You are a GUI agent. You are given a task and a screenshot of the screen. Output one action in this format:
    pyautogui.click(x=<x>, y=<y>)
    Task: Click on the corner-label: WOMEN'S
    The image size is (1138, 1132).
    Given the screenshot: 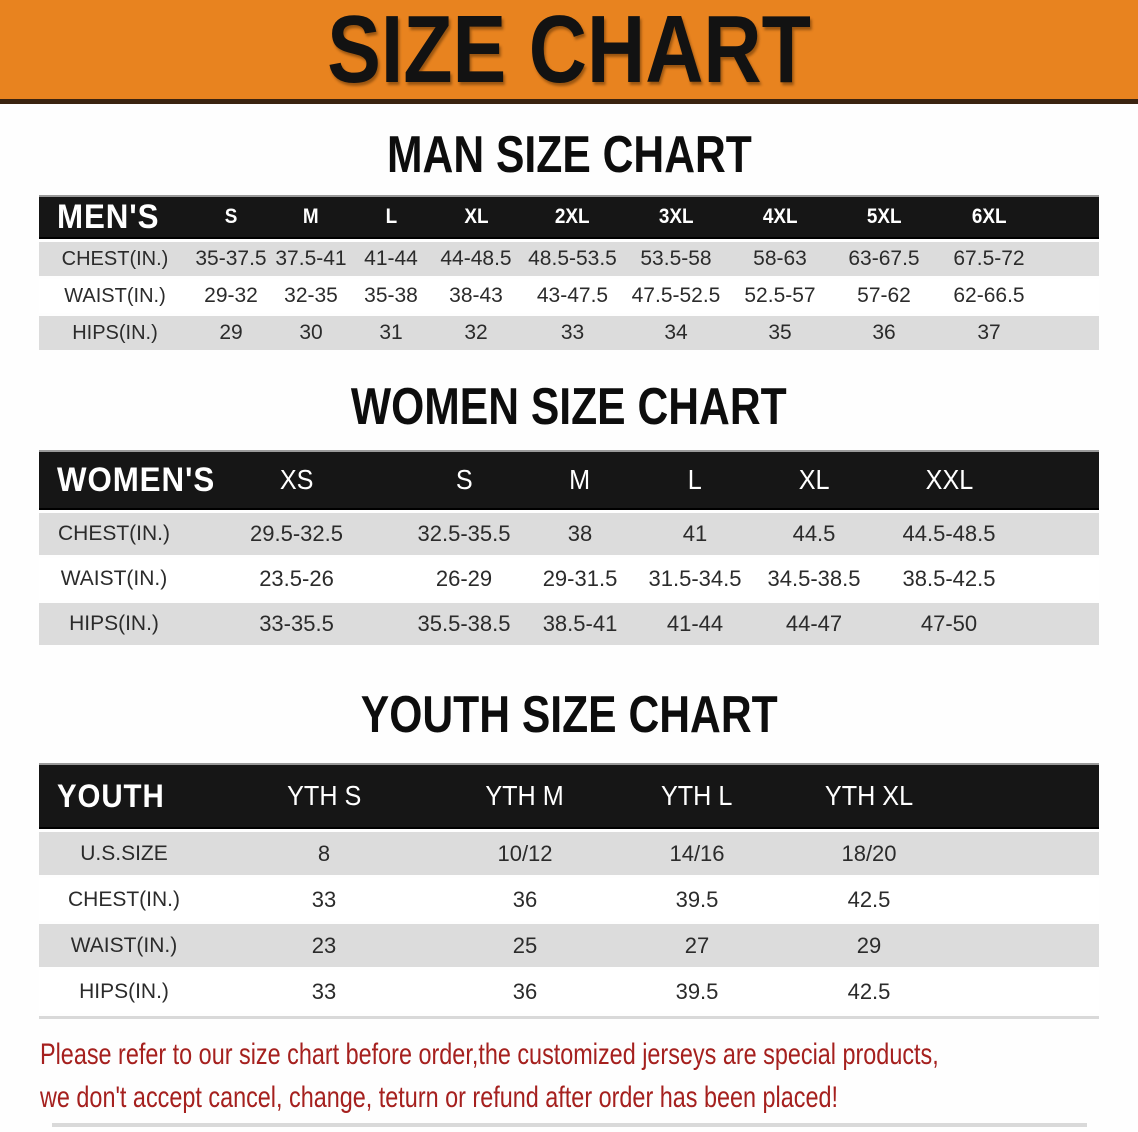 What is the action you would take?
    pyautogui.click(x=136, y=479)
    